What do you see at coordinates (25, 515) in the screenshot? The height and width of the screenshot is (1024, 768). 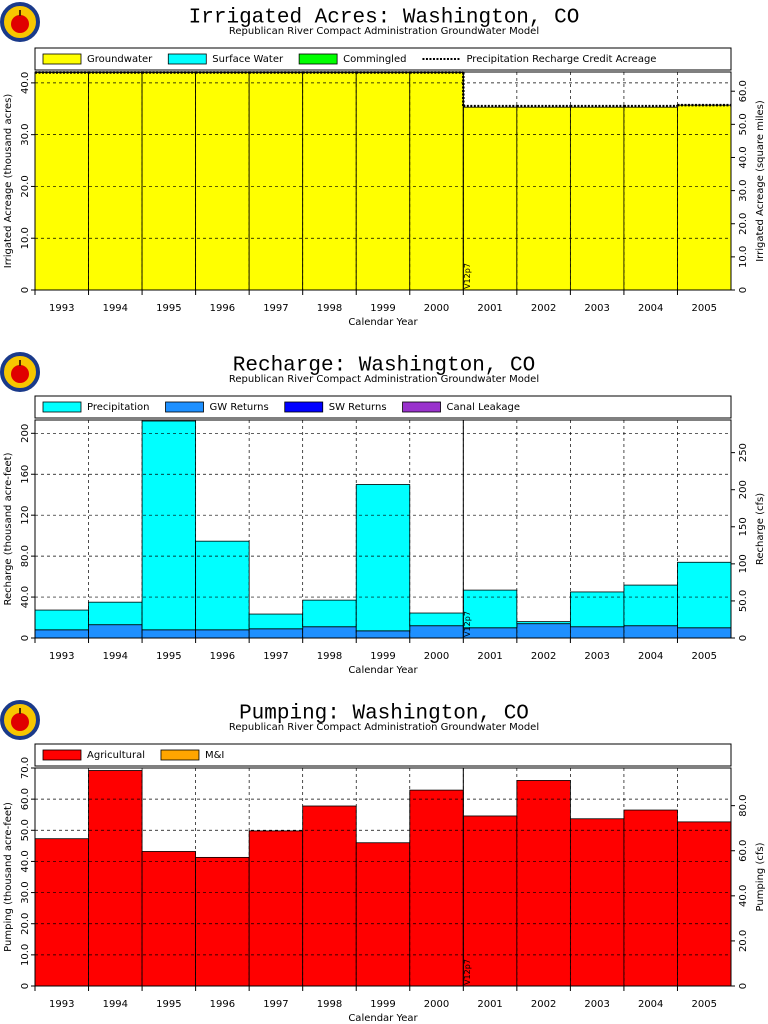 I see `y-tick-label: 120` at bounding box center [25, 515].